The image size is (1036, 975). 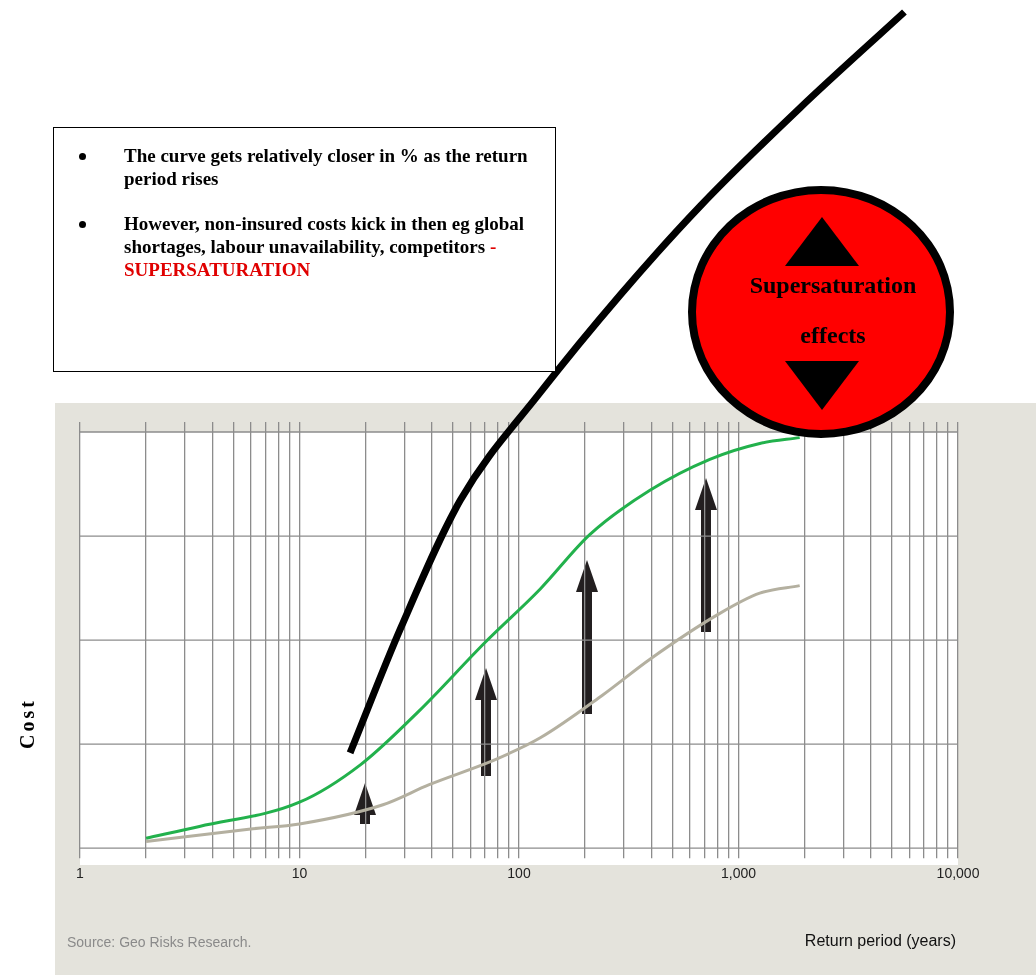 I want to click on x-tick-label: 10, so click(x=299, y=873).